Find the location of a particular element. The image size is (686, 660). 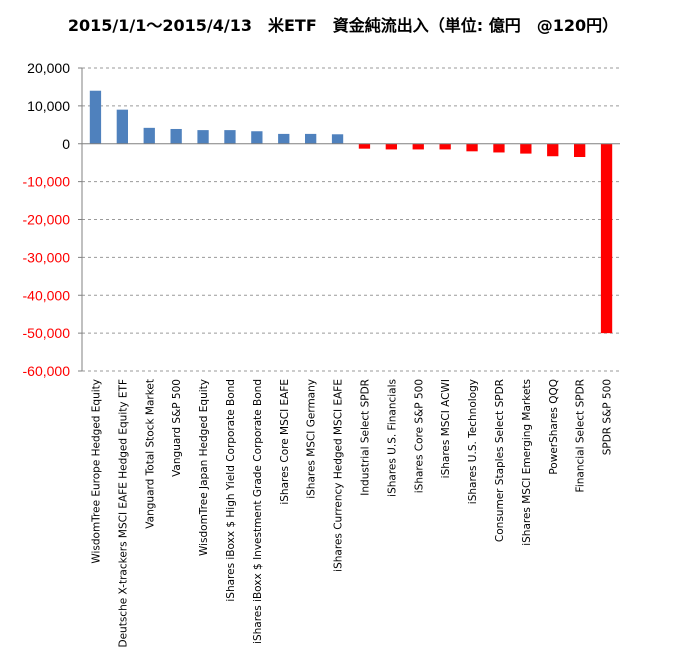

y-tick-label: -50,000 is located at coordinates (47, 333).